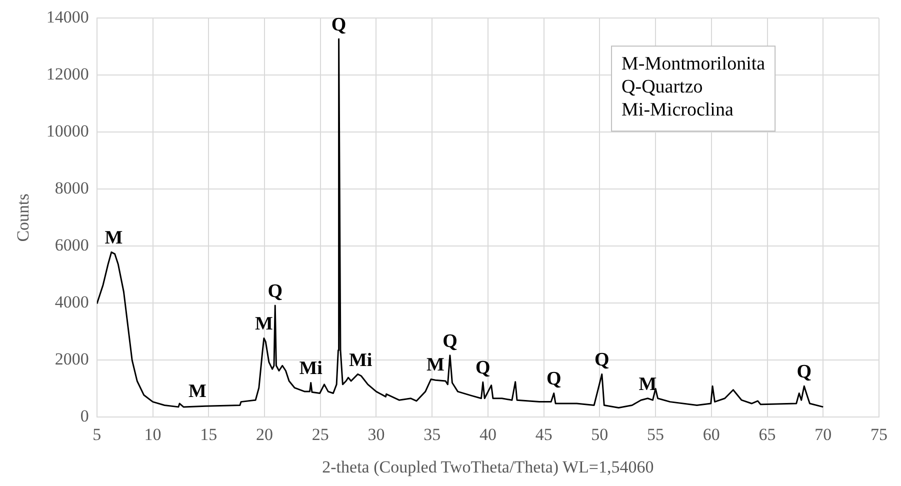 Image resolution: width=901 pixels, height=486 pixels. I want to click on x-tick-label: 40, so click(487, 434).